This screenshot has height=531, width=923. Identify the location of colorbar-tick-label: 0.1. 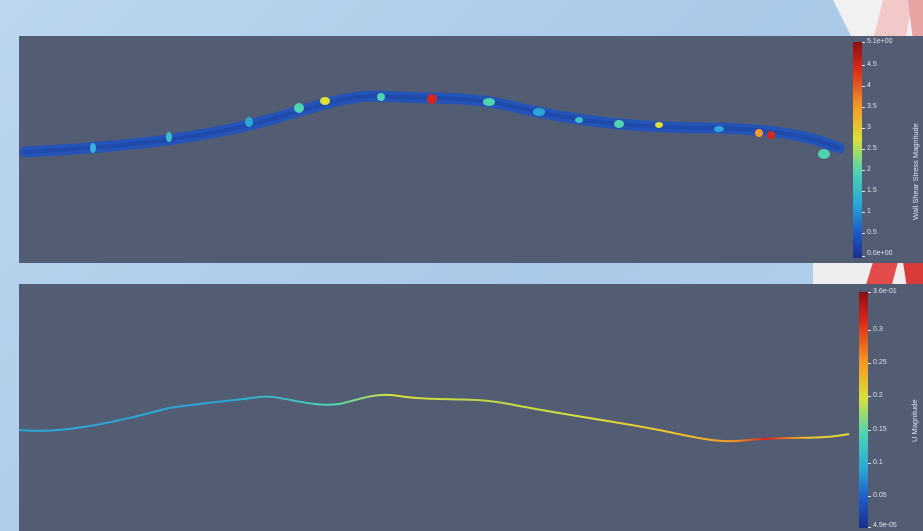
(878, 462).